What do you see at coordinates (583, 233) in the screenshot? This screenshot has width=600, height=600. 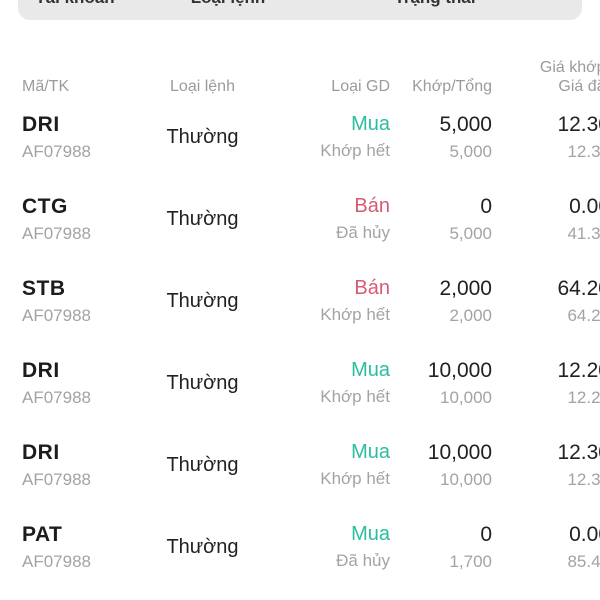 I see `order-price: 41.30` at bounding box center [583, 233].